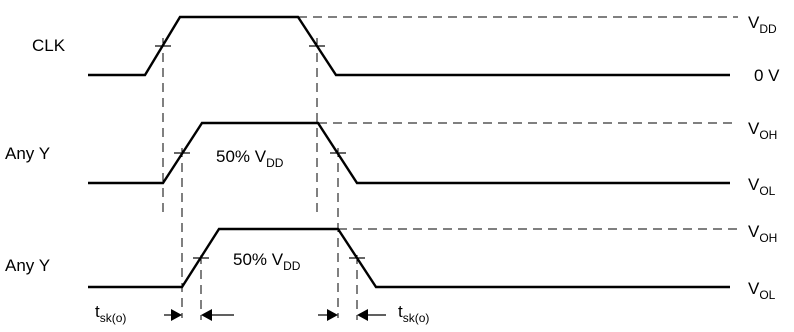 Image resolution: width=794 pixels, height=332 pixels. I want to click on vdd-level-label: VDD, so click(762, 24).